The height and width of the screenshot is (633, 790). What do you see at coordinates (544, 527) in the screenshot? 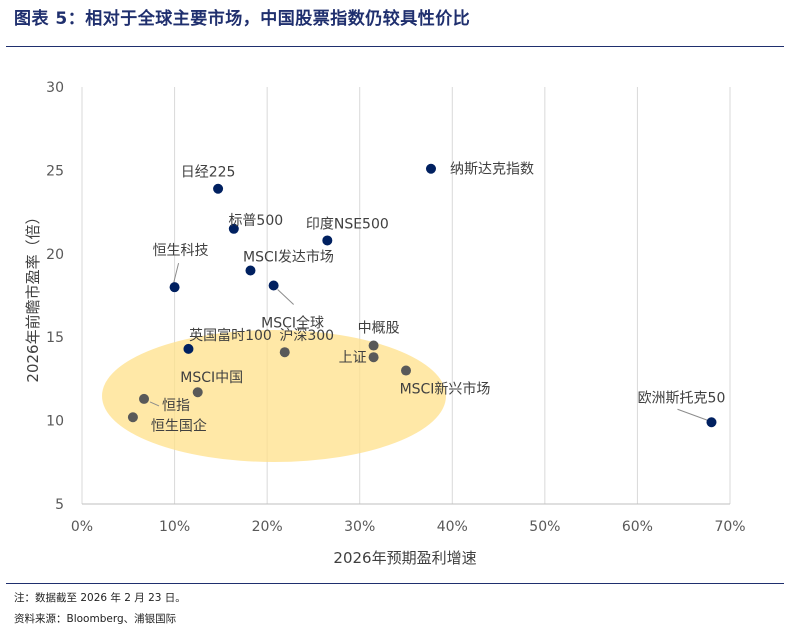
I see `x-tick-label: 50%` at bounding box center [544, 527].